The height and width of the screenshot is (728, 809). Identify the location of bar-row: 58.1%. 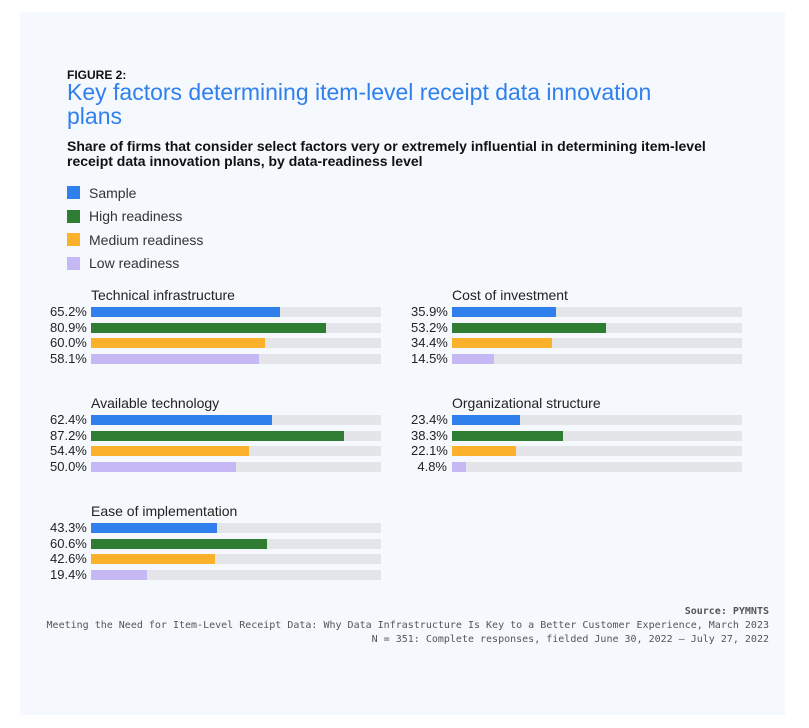
(220, 359).